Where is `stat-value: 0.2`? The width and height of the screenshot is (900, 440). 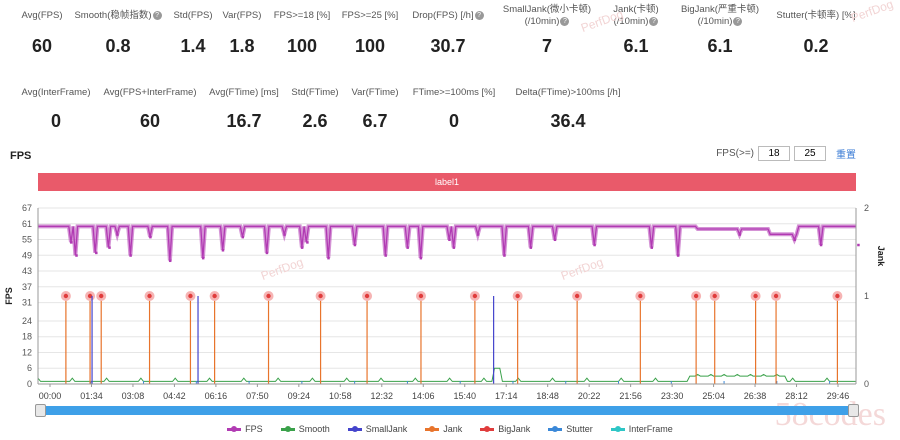 stat-value: 0.2 is located at coordinates (816, 46).